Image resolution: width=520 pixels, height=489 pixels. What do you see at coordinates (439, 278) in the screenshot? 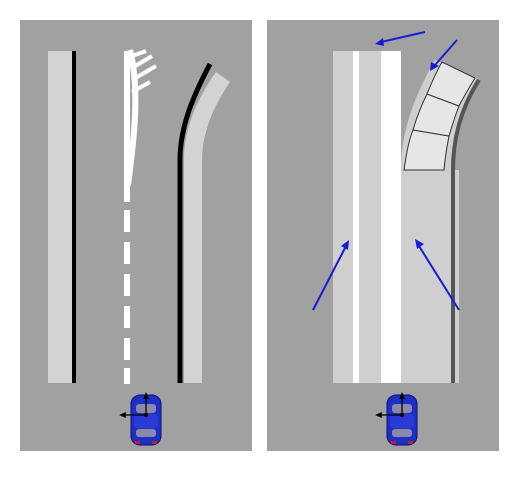
I see `lane-right-arrow` at bounding box center [439, 278].